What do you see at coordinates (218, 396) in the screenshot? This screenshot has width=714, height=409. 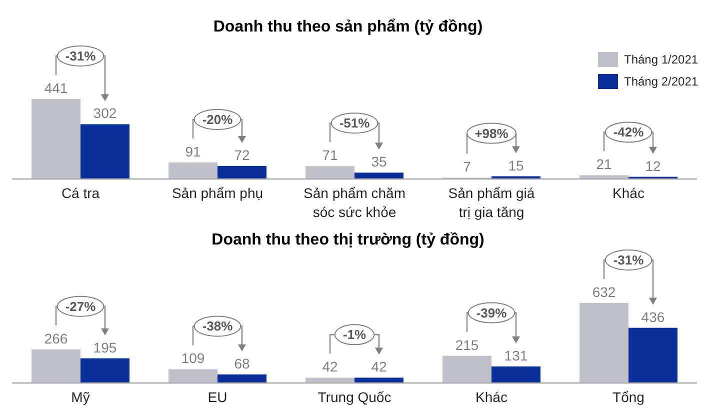 I see `x-tick-label: EU` at bounding box center [218, 396].